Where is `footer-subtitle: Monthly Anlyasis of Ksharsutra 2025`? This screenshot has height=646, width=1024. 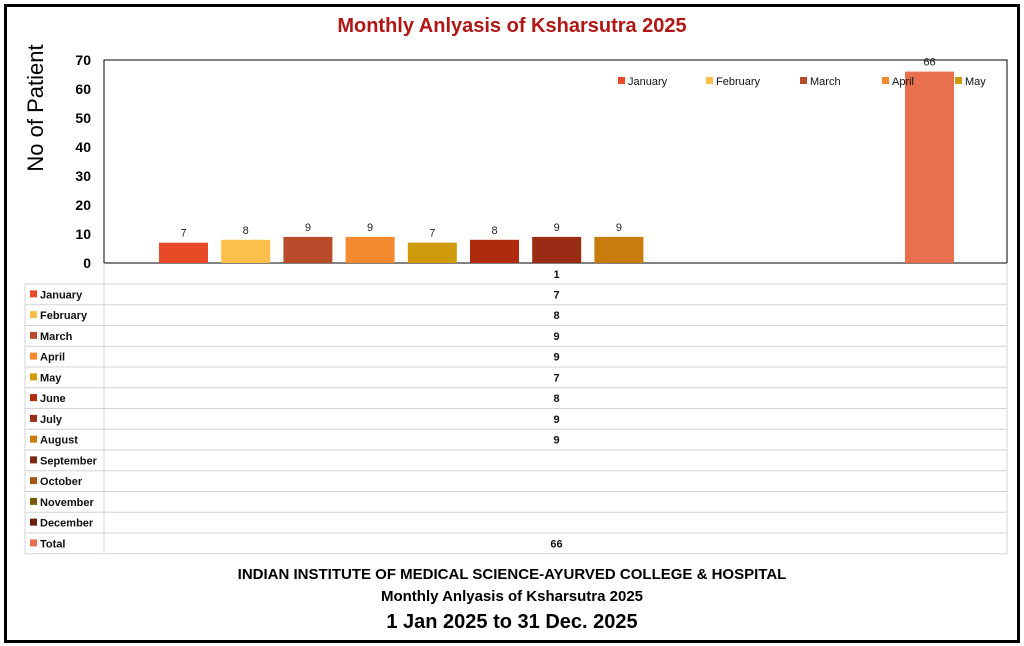 footer-subtitle: Monthly Anlyasis of Ksharsutra 2025 is located at coordinates (512, 596).